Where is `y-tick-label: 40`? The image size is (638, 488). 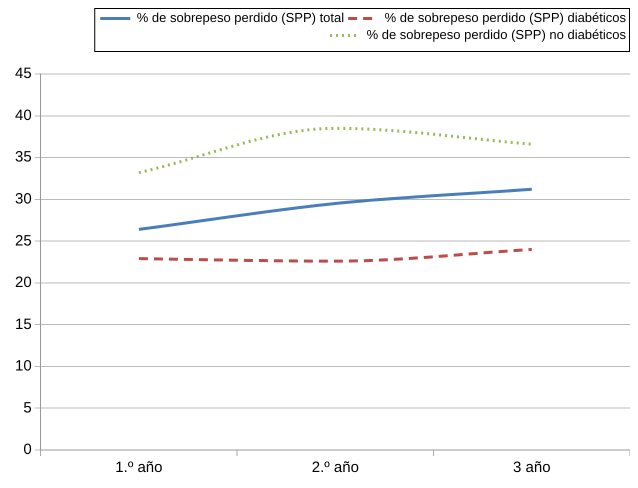
y-tick-label: 40 is located at coordinates (23, 115).